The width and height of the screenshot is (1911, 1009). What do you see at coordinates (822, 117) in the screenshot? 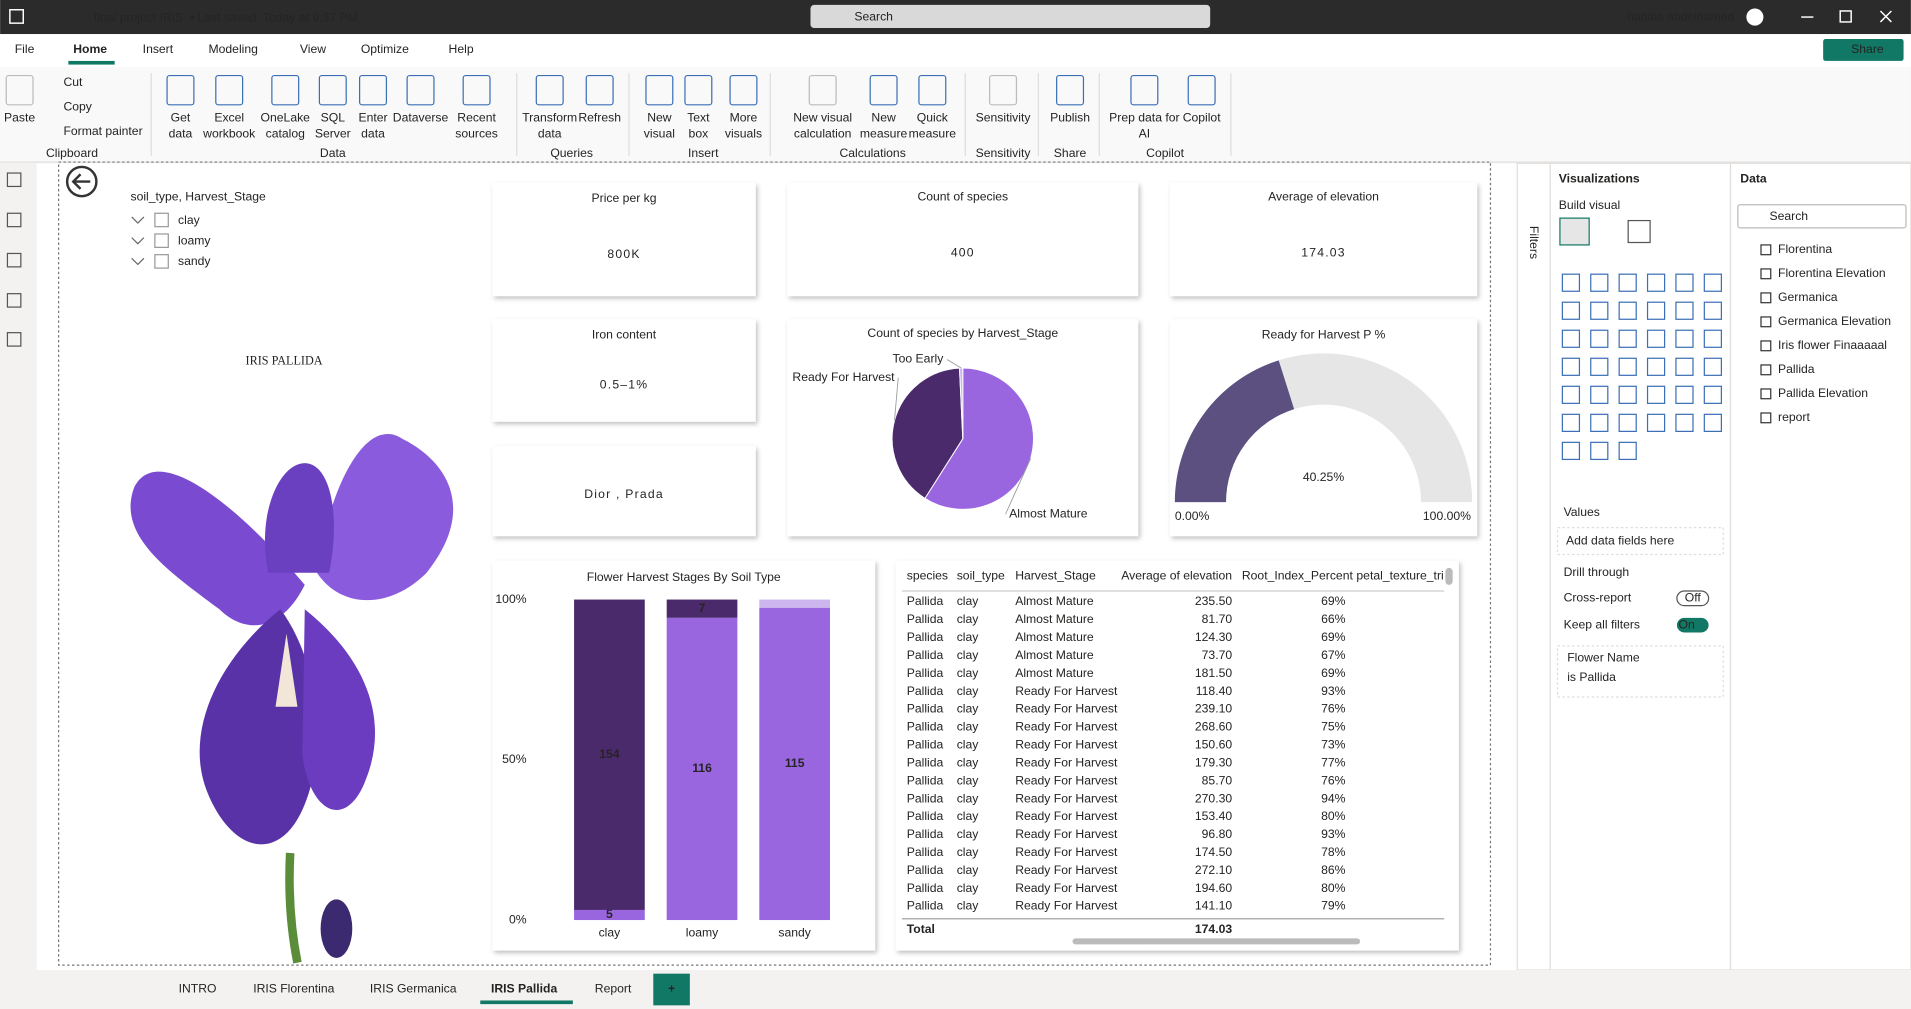
I see `ribbon-item: New visual` at bounding box center [822, 117].